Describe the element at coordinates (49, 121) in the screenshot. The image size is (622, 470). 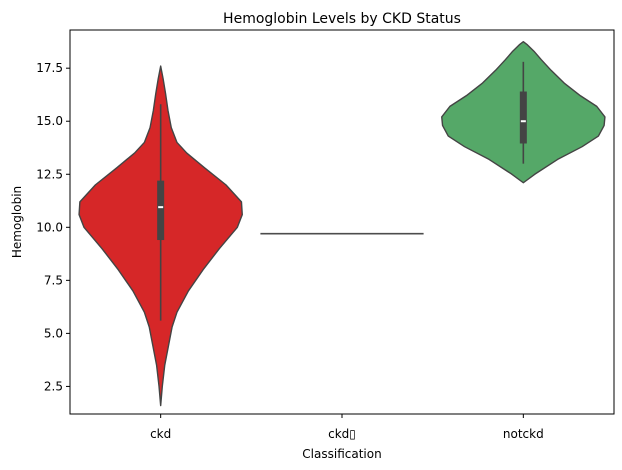
I see `y-tick-label: 15.0` at that location.